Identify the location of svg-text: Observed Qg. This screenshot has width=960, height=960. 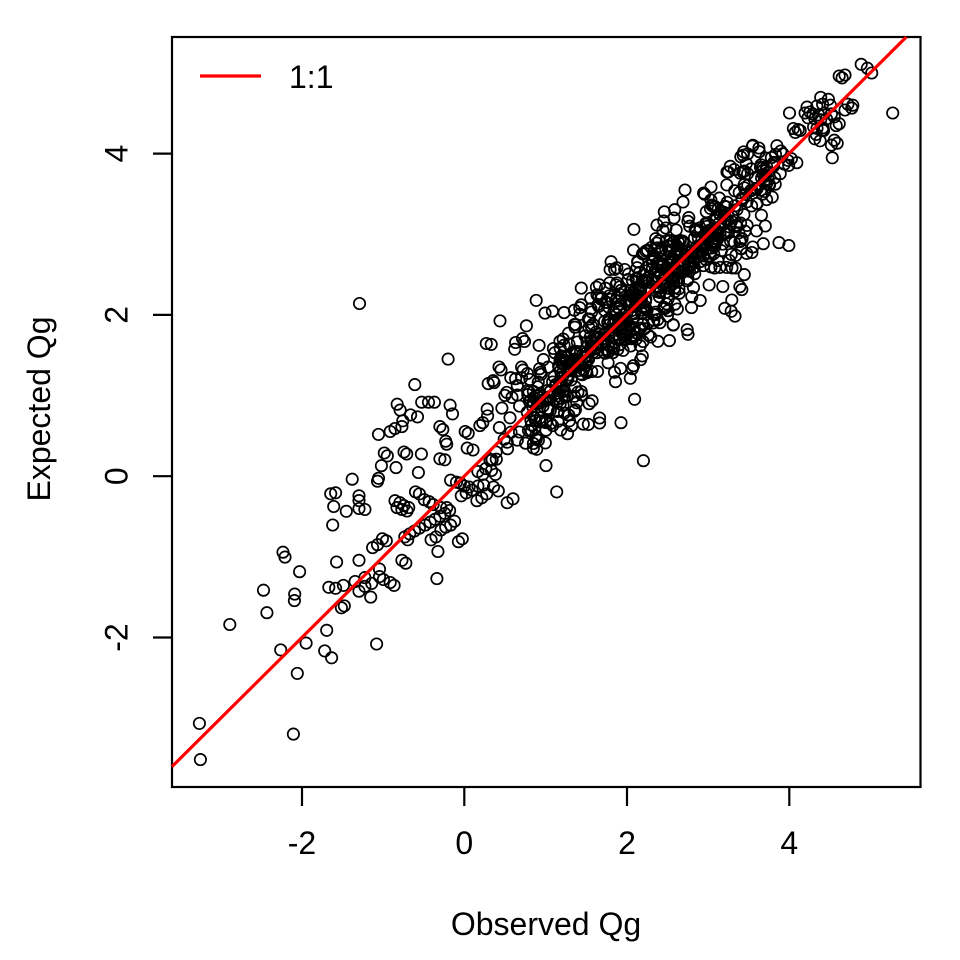
(546, 924).